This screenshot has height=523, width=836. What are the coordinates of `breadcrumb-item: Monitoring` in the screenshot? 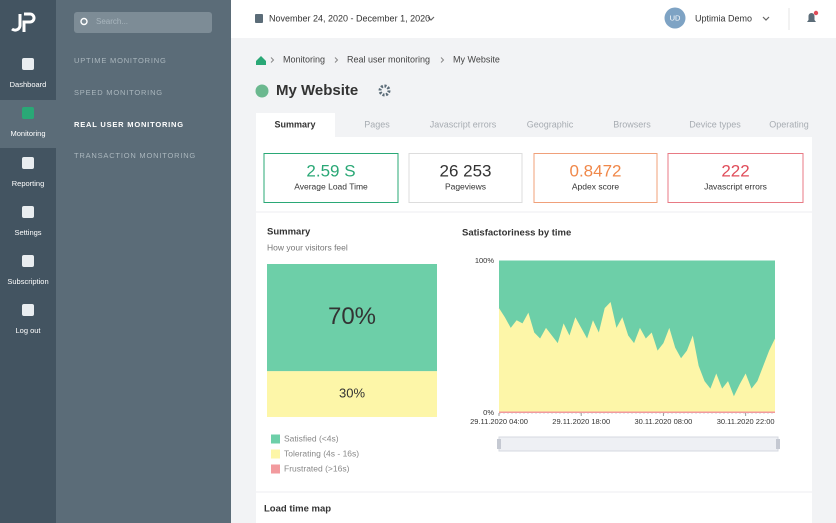 It's located at (304, 59).